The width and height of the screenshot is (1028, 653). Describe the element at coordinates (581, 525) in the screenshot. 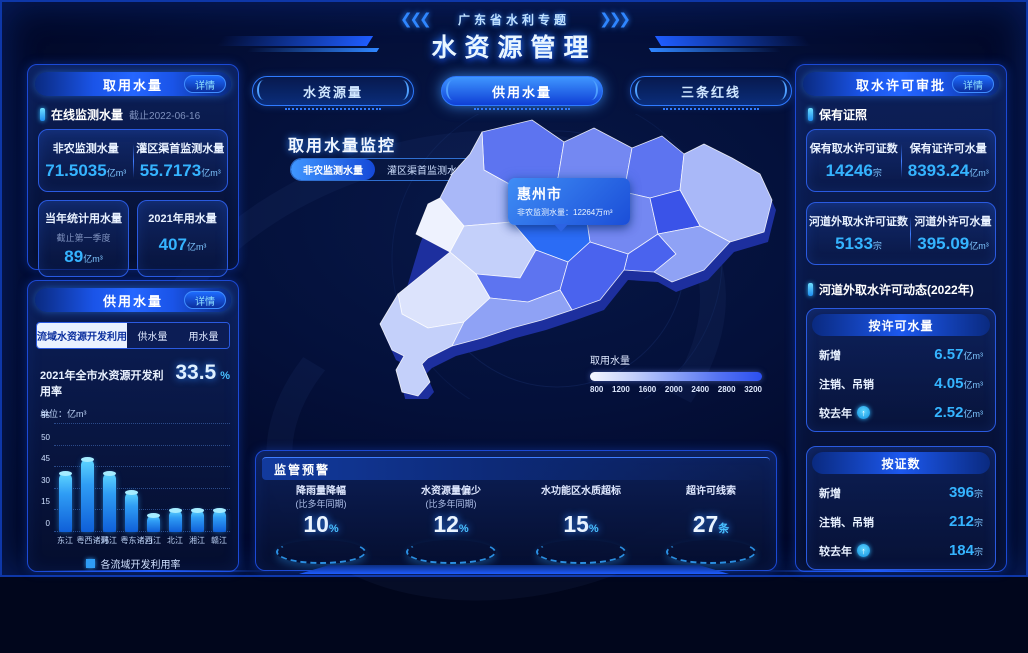

I see `warning-quality-exceed: 水功能区水质超标 15%` at that location.